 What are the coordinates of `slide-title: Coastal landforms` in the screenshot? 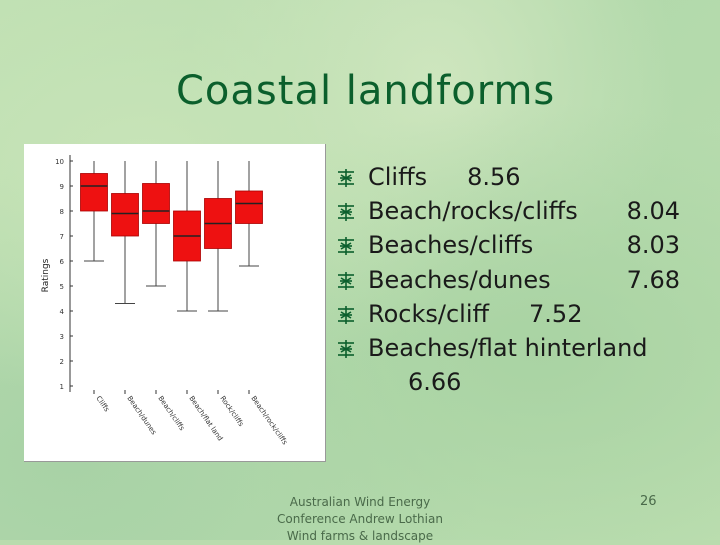 It's located at (366, 91).